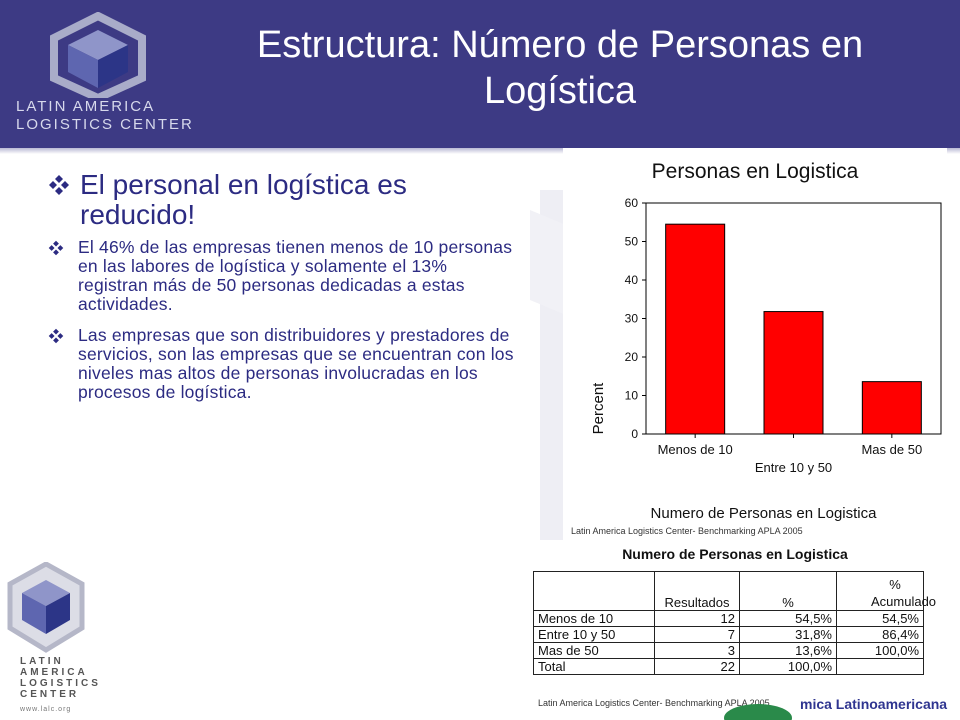 The width and height of the screenshot is (960, 720). Describe the element at coordinates (880, 666) in the screenshot. I see `table-cell` at that location.